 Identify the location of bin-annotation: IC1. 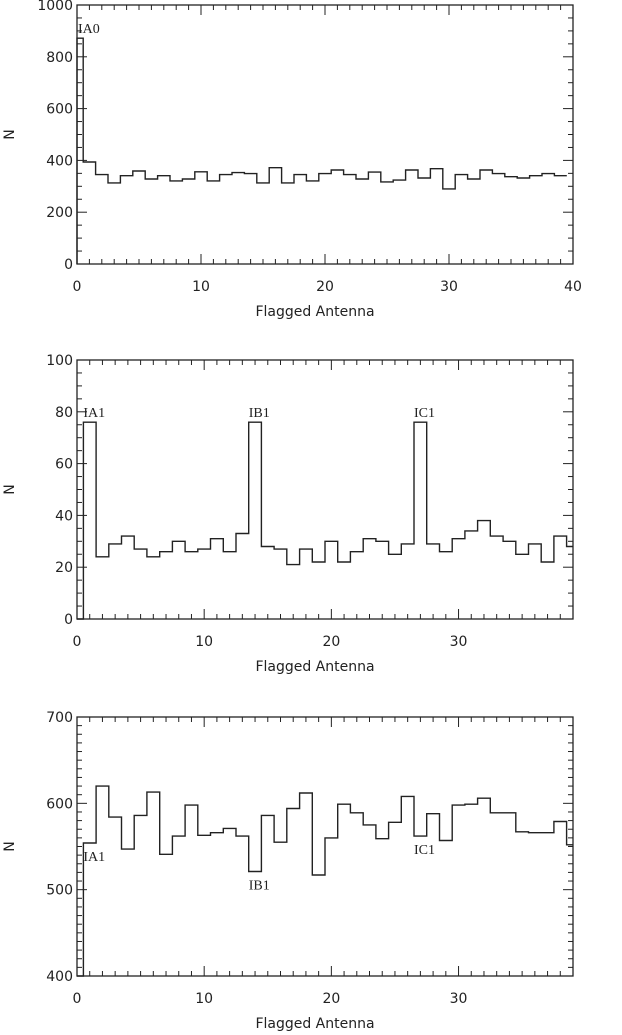
(424, 413).